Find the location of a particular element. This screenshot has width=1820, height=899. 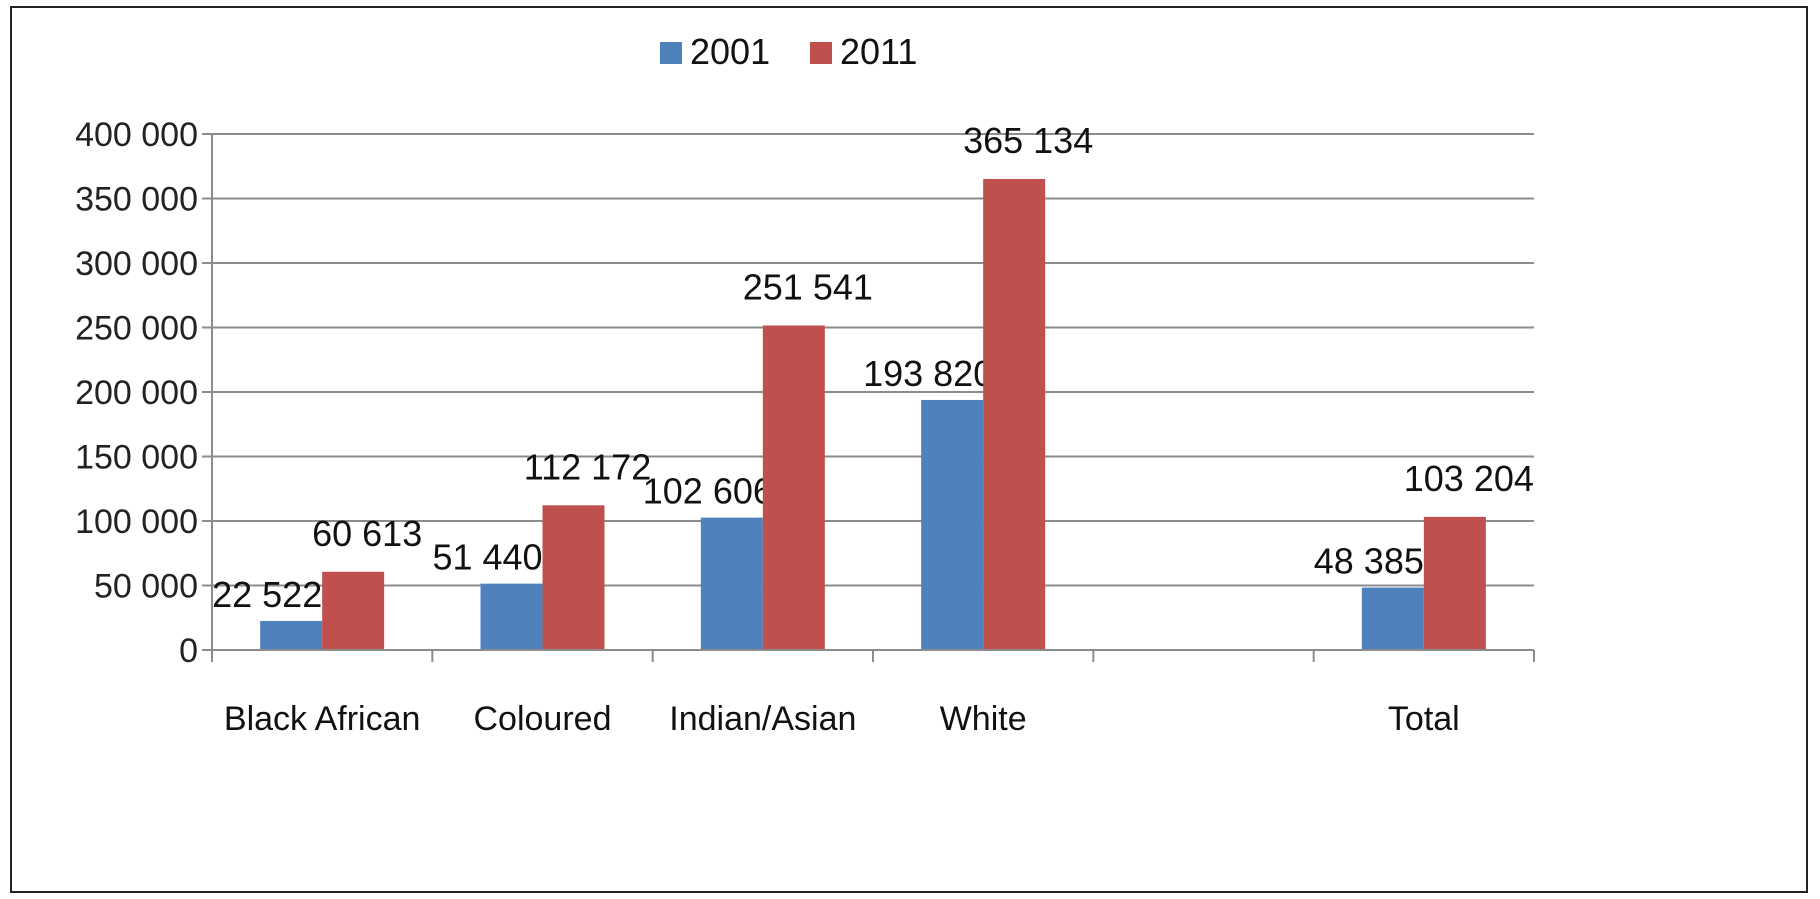

data-label: 22 522 is located at coordinates (267, 594).